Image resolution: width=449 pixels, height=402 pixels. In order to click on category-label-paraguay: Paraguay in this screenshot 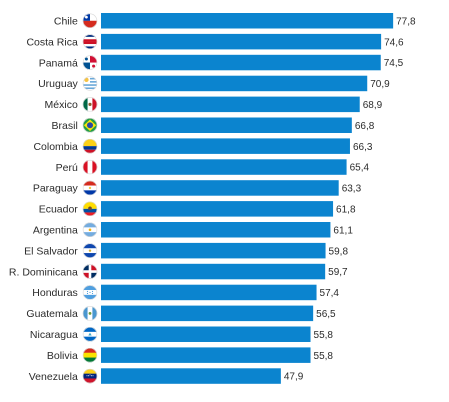, I will do `click(56, 189)`.